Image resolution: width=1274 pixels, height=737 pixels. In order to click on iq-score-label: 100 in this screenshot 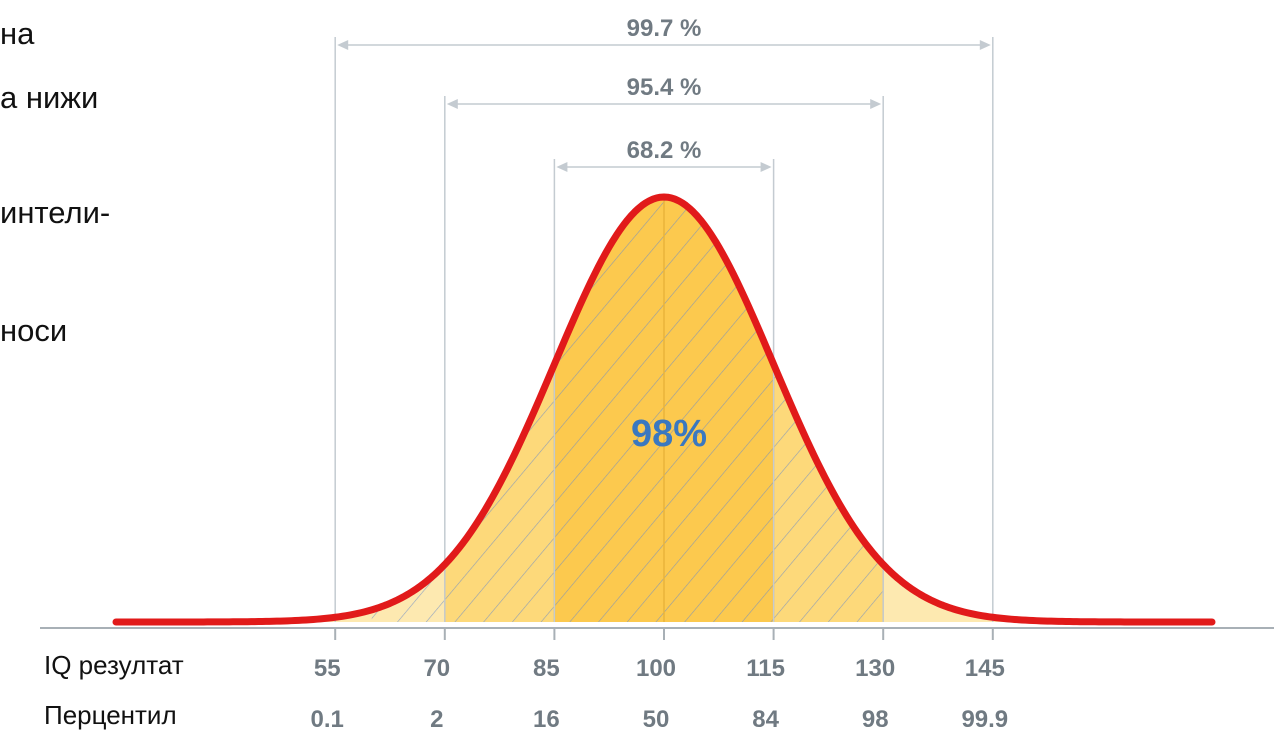, I will do `click(656, 668)`.